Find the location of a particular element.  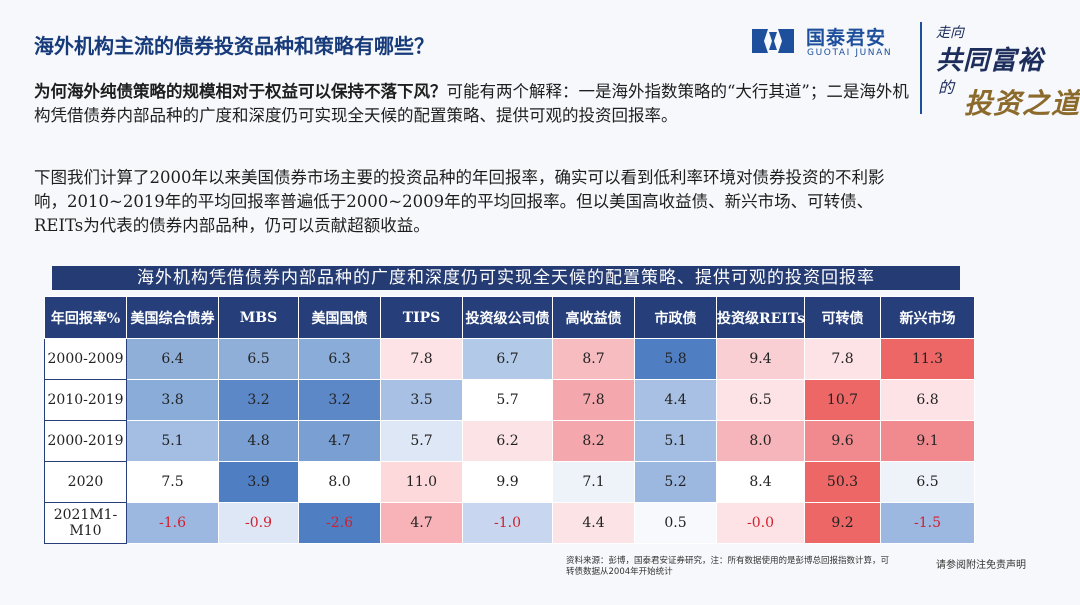

company-logo: 国泰君安 GUOTAI JUNAN is located at coordinates (830, 42).